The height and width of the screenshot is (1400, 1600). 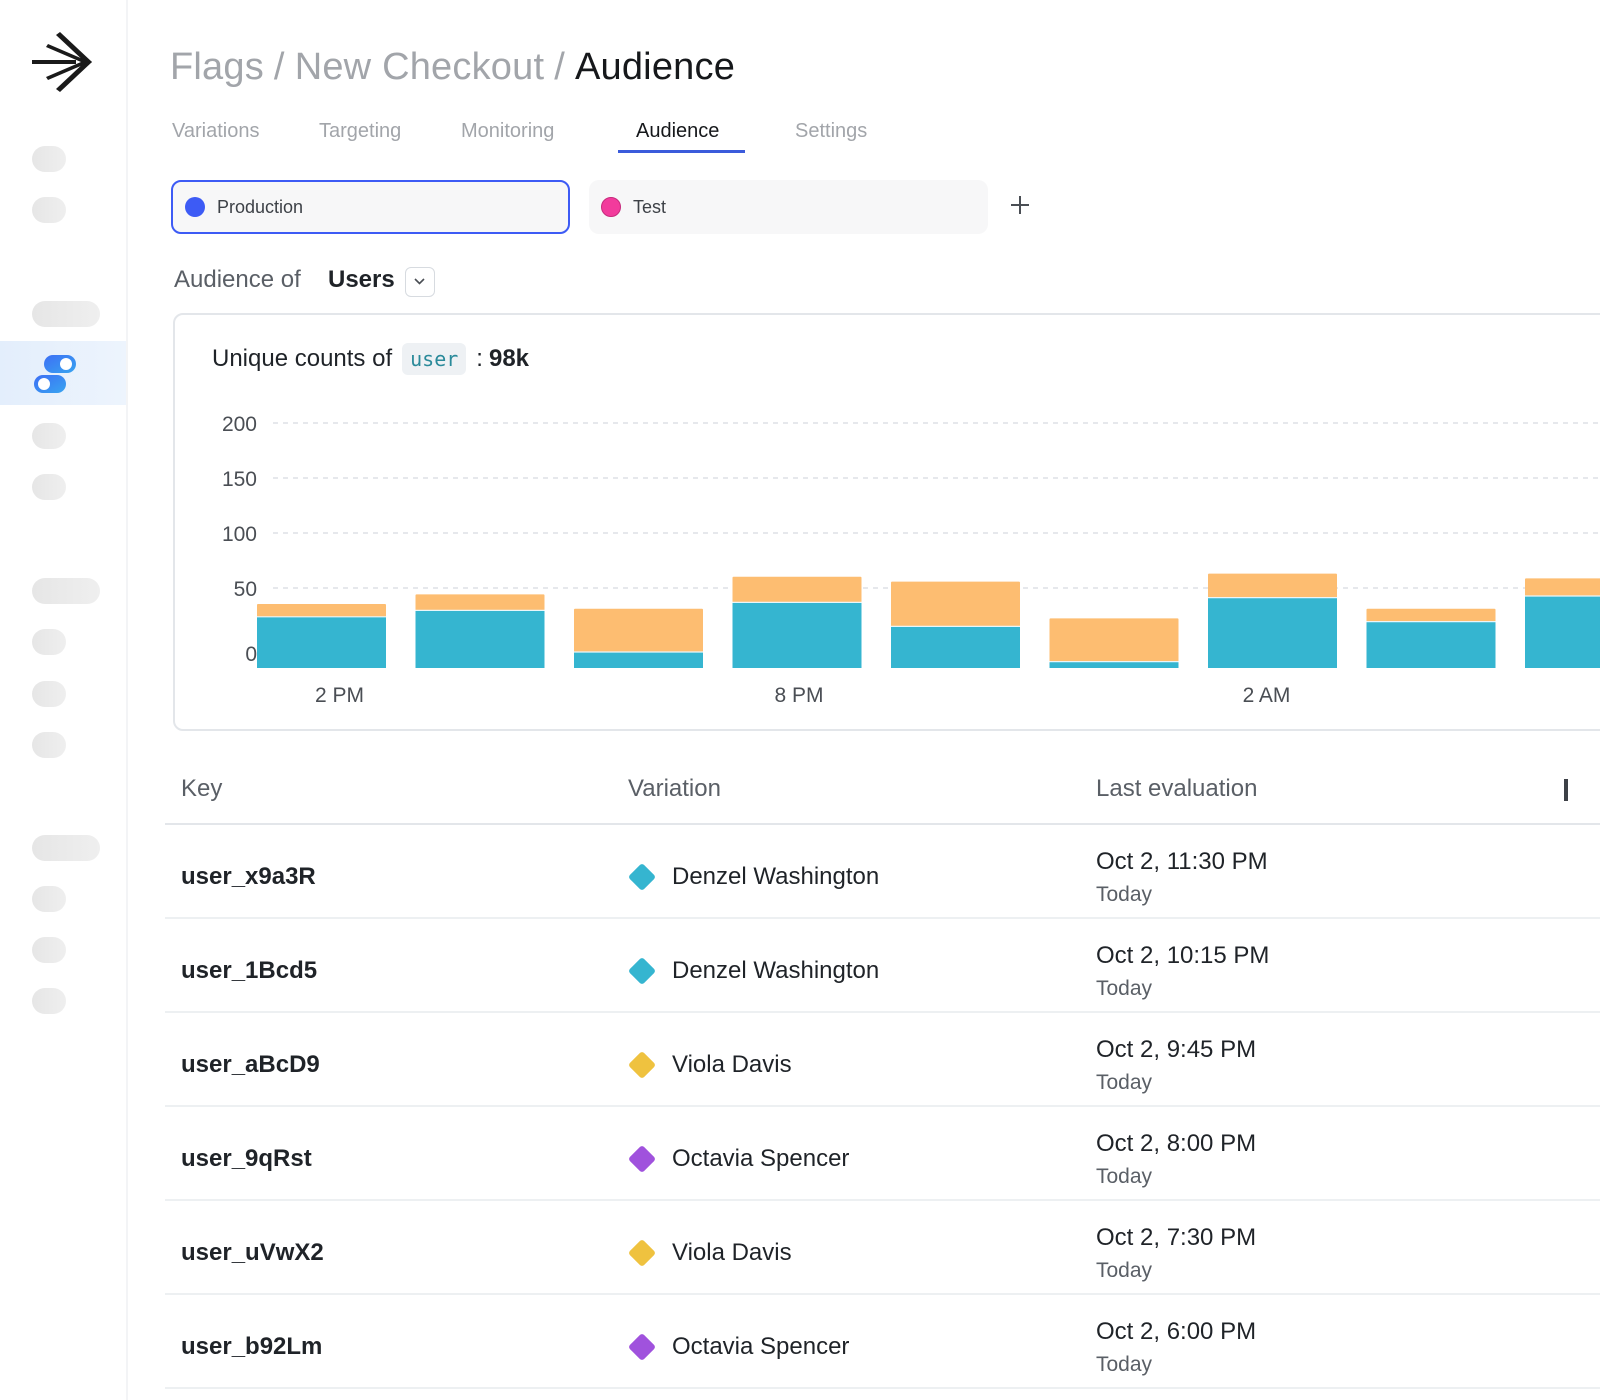 I want to click on x-tick-label: 2 PM, so click(x=339, y=695).